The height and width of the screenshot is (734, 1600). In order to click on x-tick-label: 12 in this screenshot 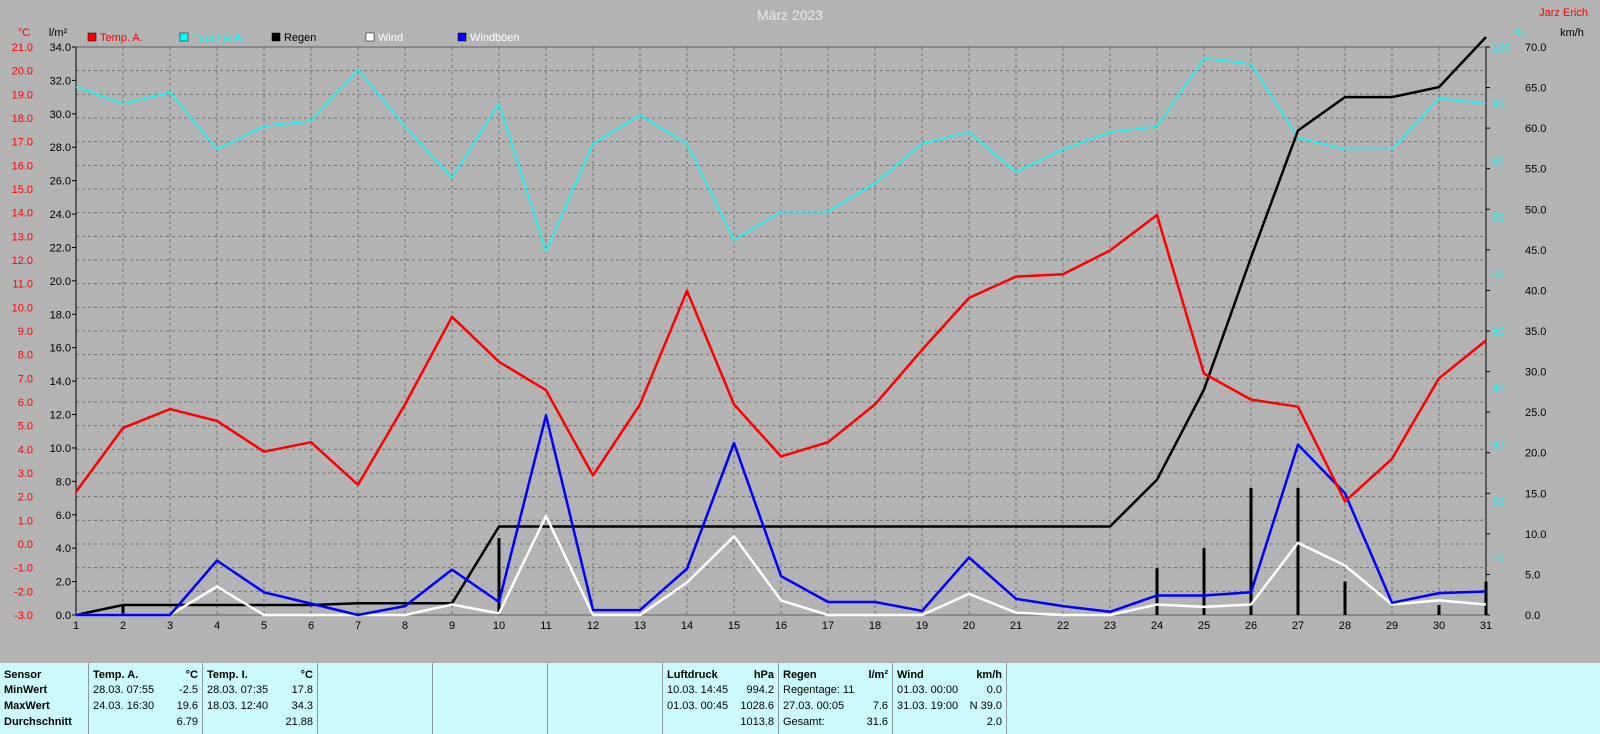, I will do `click(593, 626)`.